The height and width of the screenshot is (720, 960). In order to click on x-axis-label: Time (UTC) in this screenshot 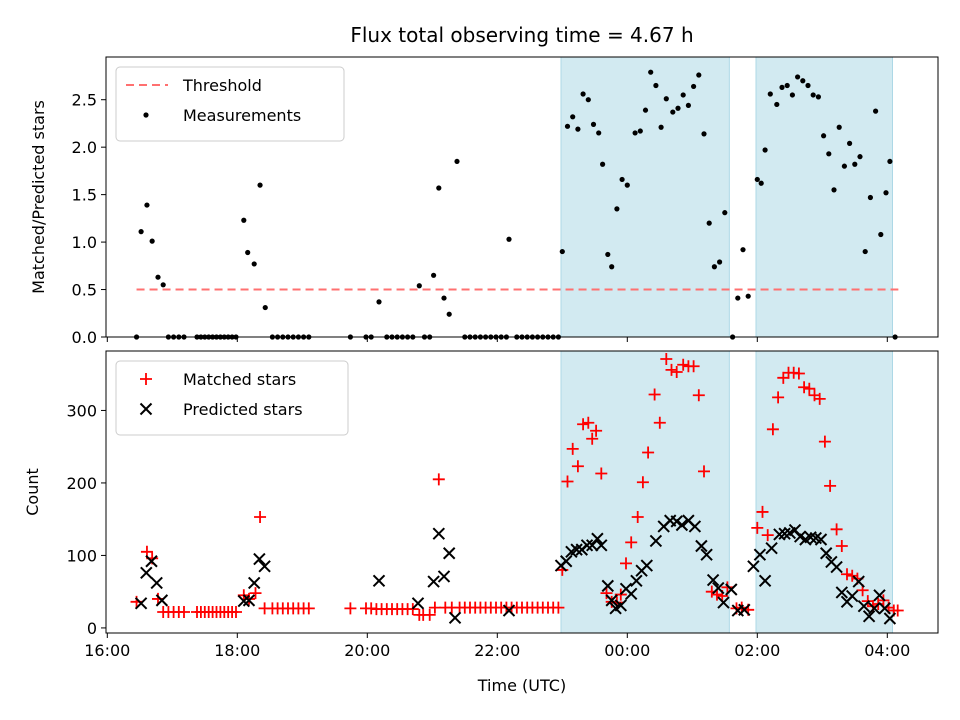, I will do `click(521, 685)`.